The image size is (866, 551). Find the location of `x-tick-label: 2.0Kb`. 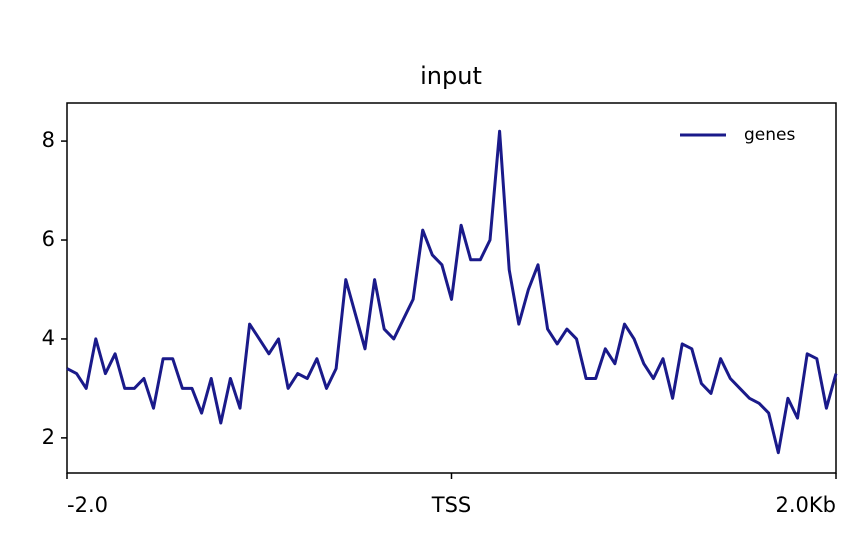

x-tick-label: 2.0Kb is located at coordinates (806, 505).